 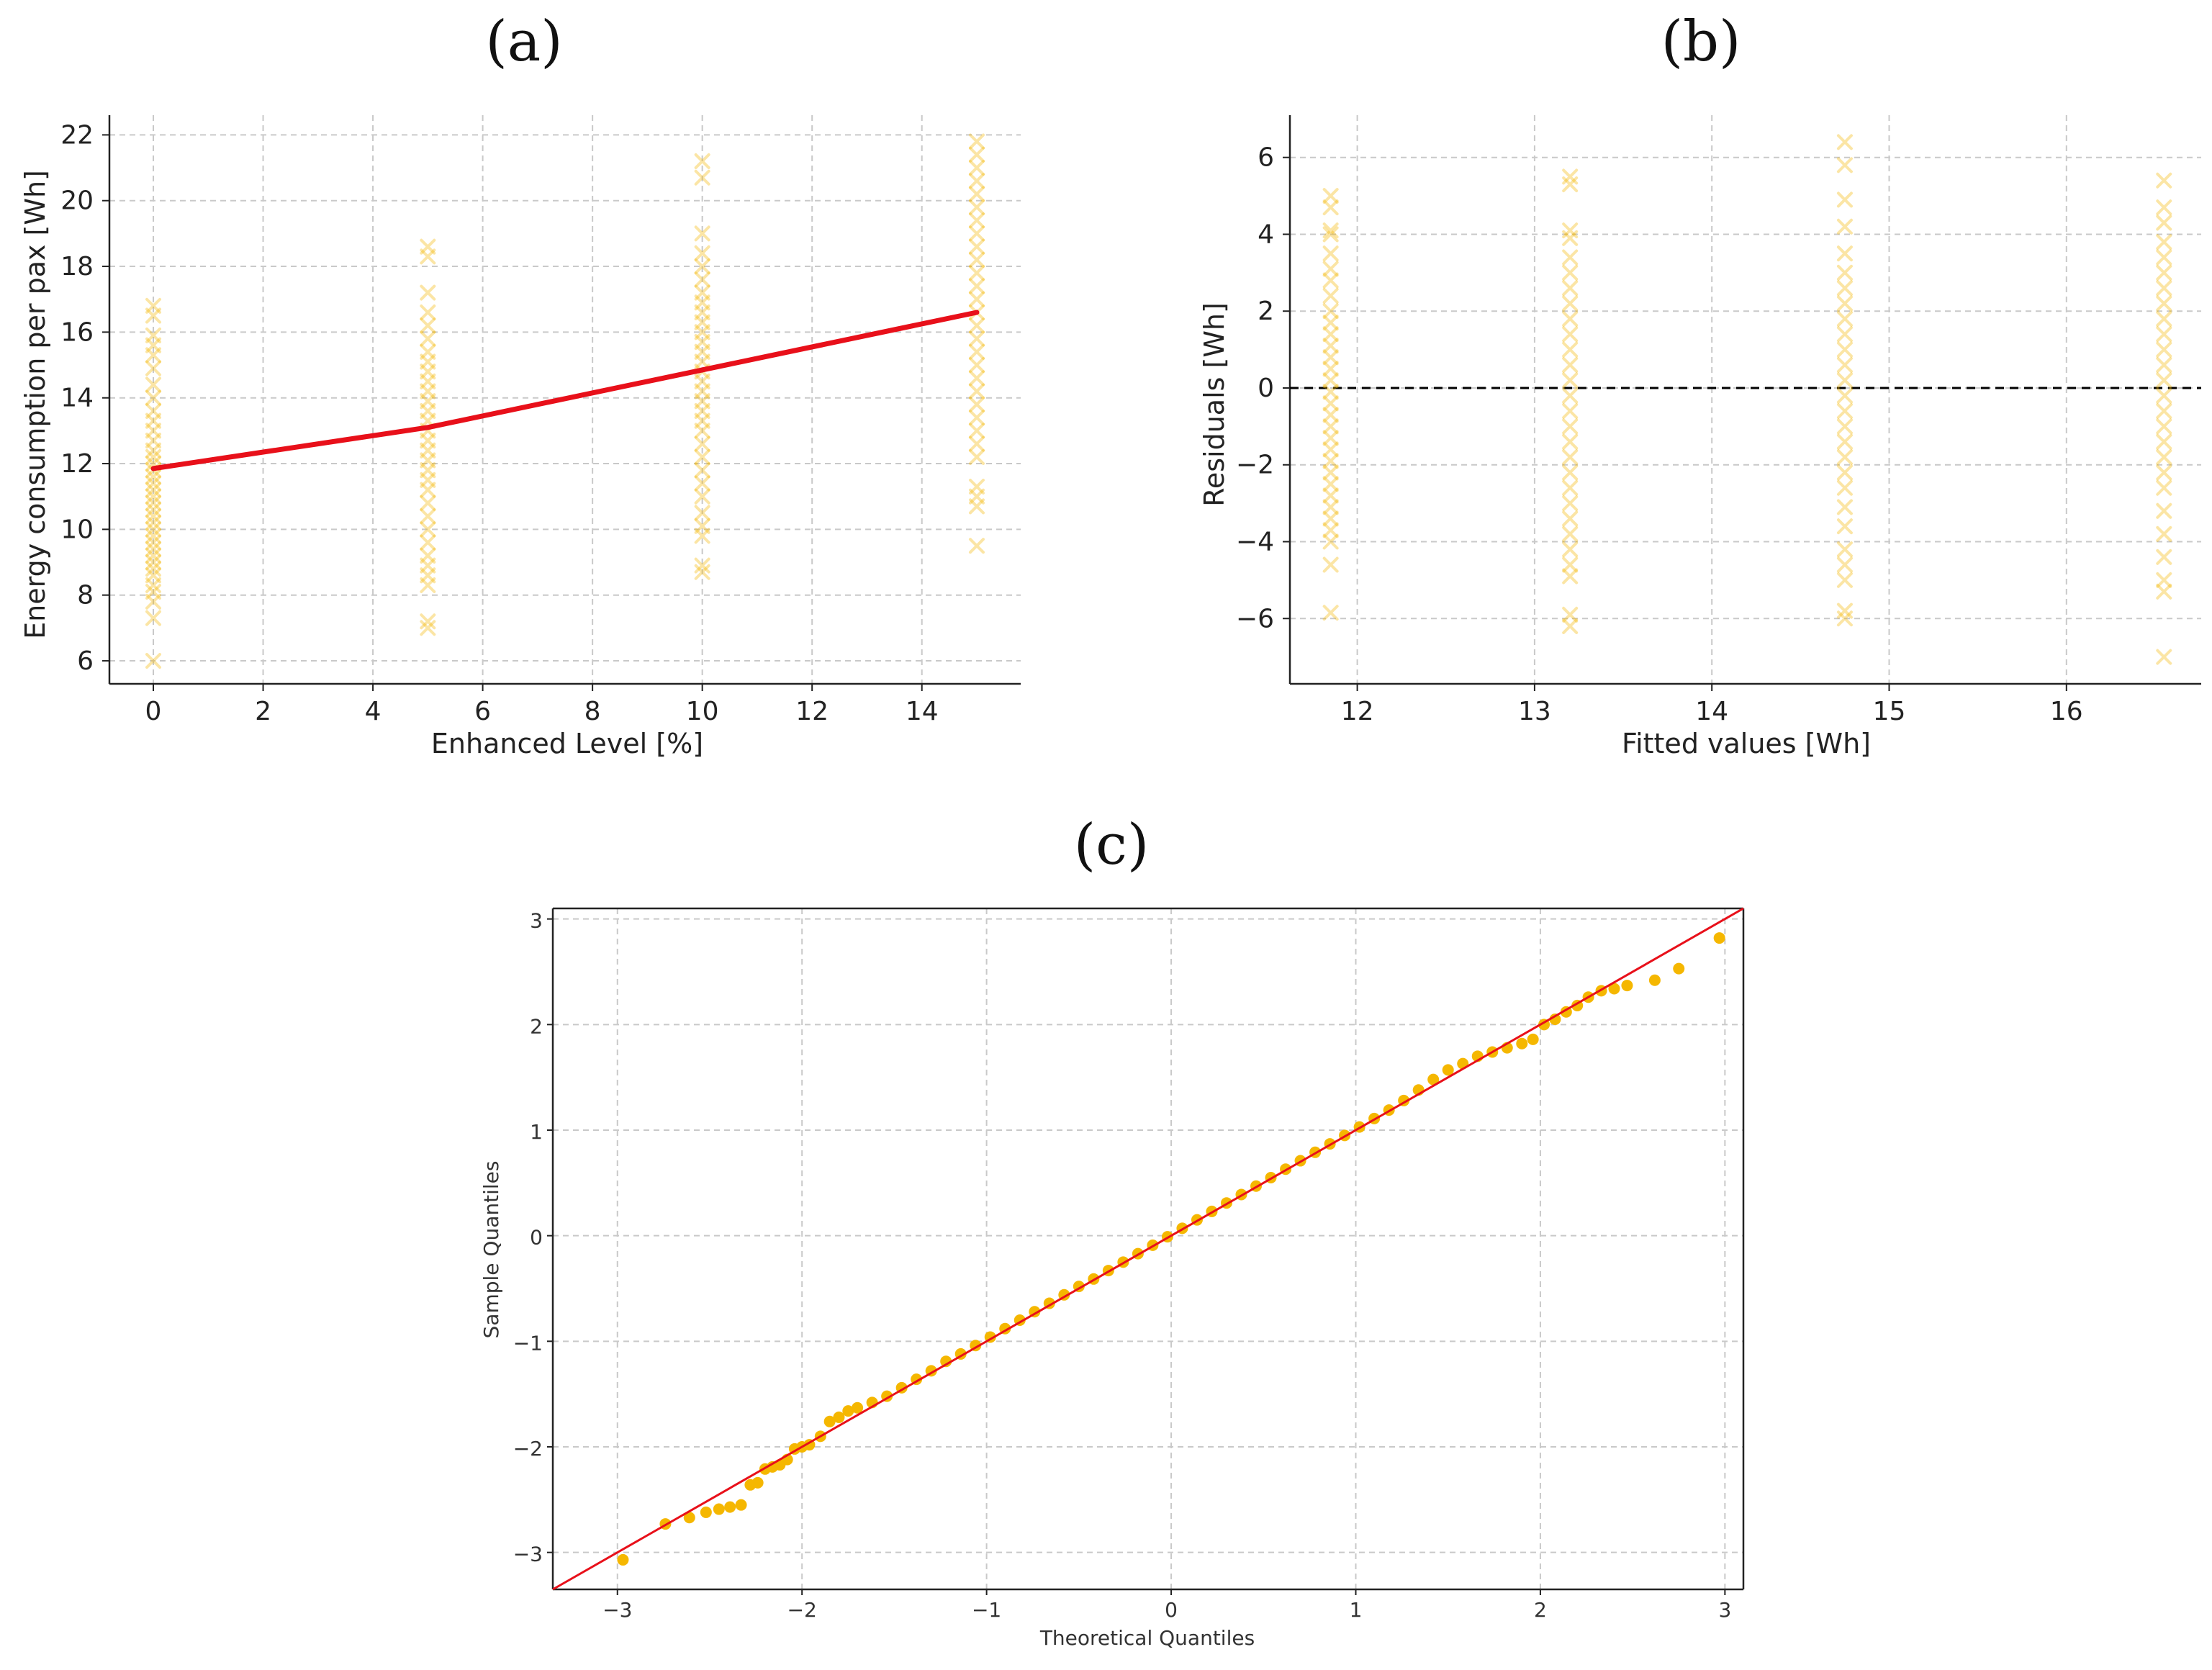 I want to click on chart-a-xtick-label-1: 2, so click(x=263, y=711).